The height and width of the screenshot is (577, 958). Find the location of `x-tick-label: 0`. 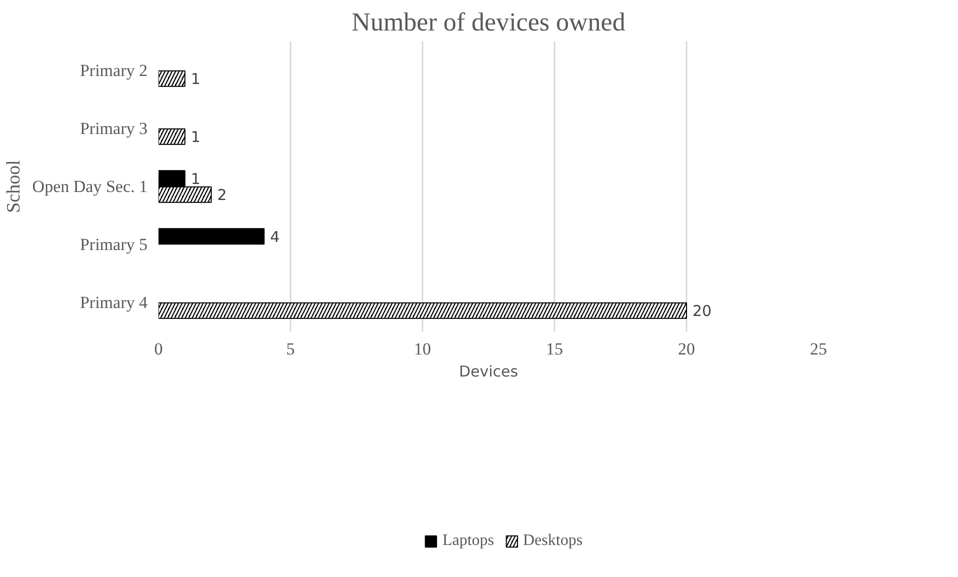

x-tick-label: 0 is located at coordinates (158, 349).